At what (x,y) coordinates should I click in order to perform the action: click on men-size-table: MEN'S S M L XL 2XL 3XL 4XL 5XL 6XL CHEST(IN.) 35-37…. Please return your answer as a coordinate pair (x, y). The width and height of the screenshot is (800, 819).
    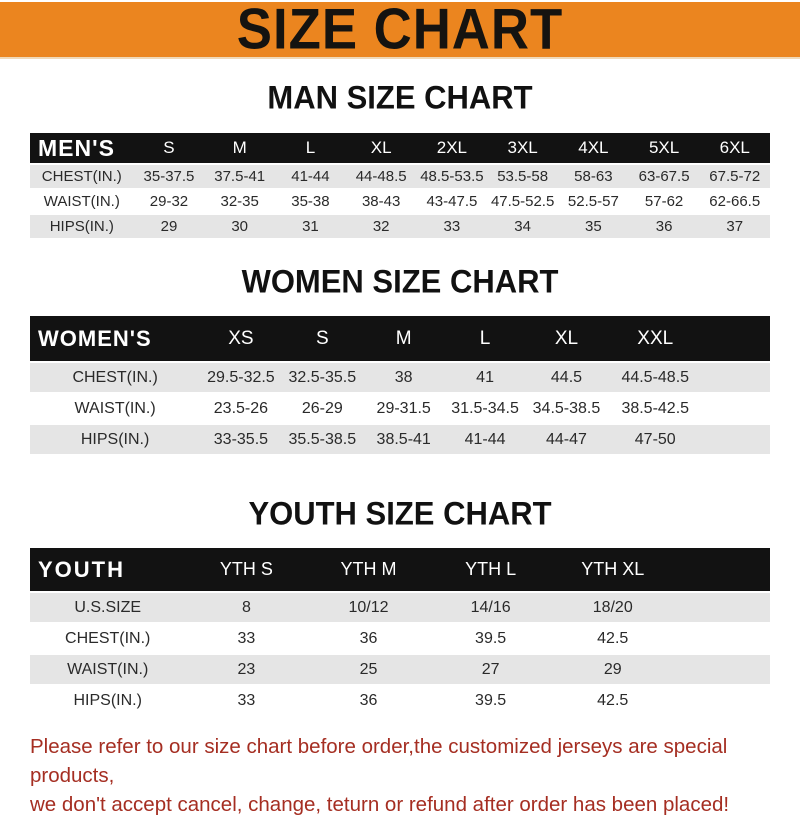
    Looking at the image, I should click on (400, 185).